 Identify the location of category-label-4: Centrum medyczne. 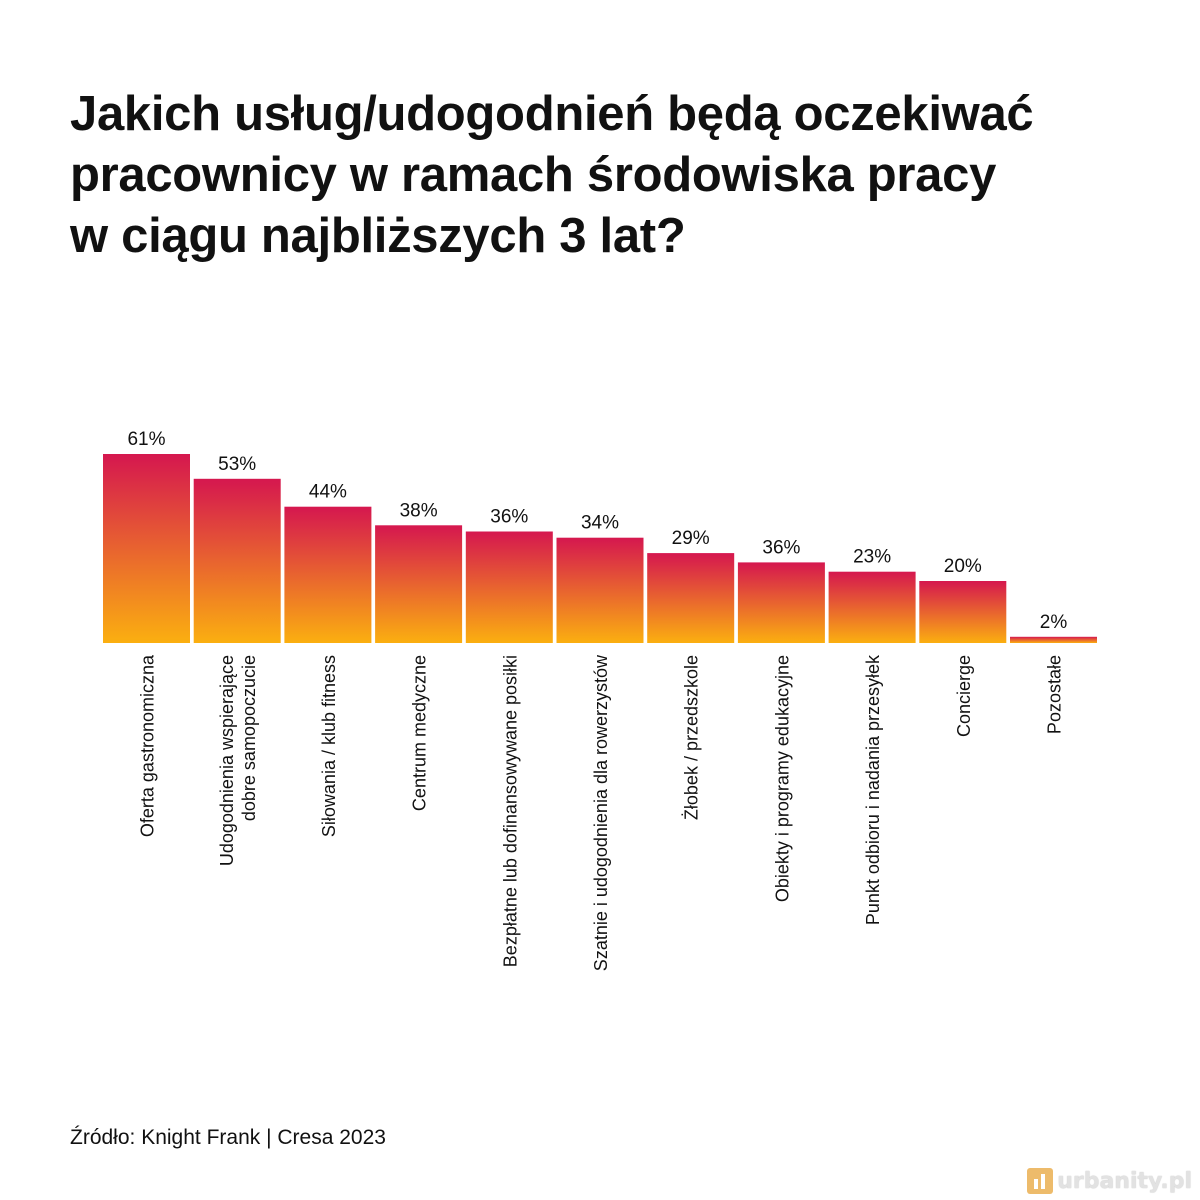
(420, 733).